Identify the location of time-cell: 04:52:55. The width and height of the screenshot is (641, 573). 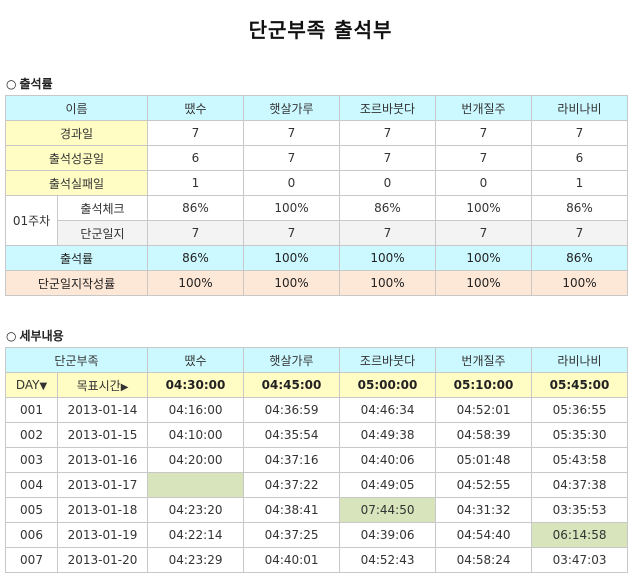
(484, 485).